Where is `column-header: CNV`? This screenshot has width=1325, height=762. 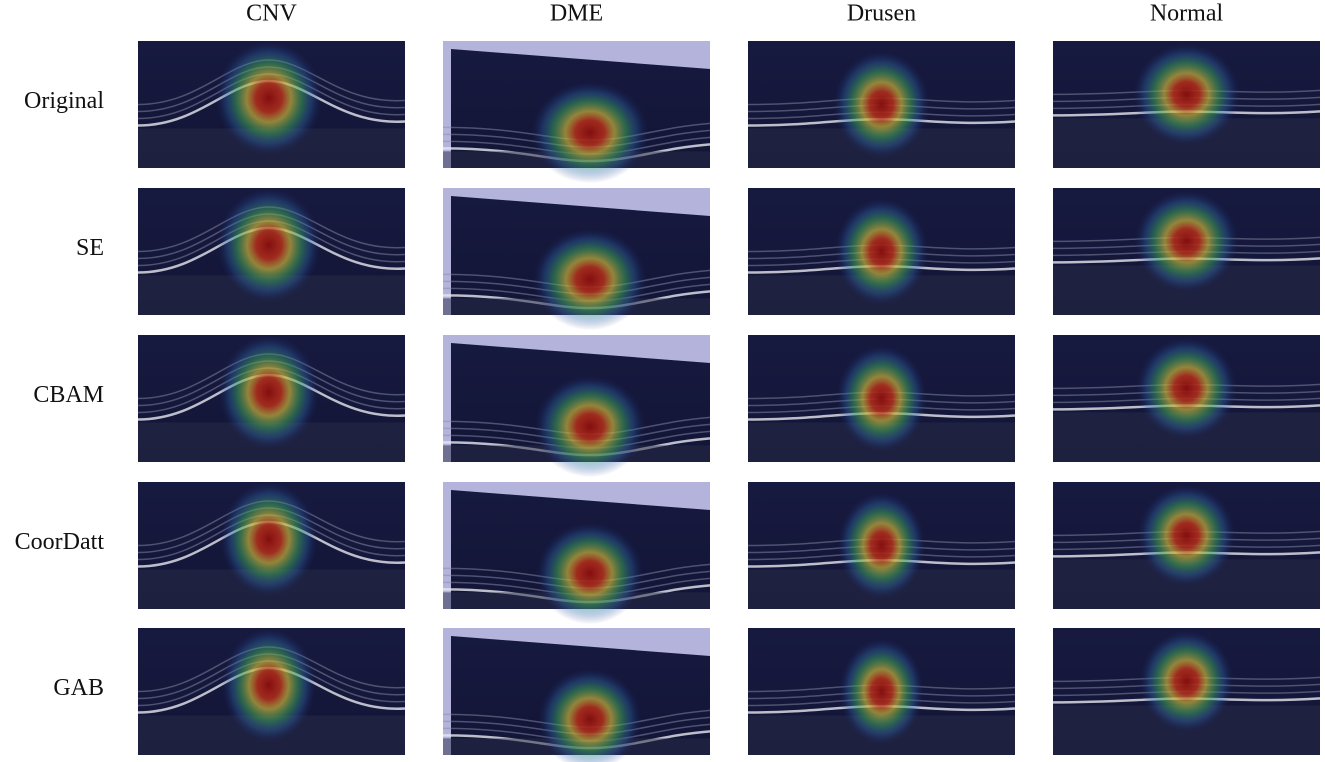
column-header: CNV is located at coordinates (271, 14).